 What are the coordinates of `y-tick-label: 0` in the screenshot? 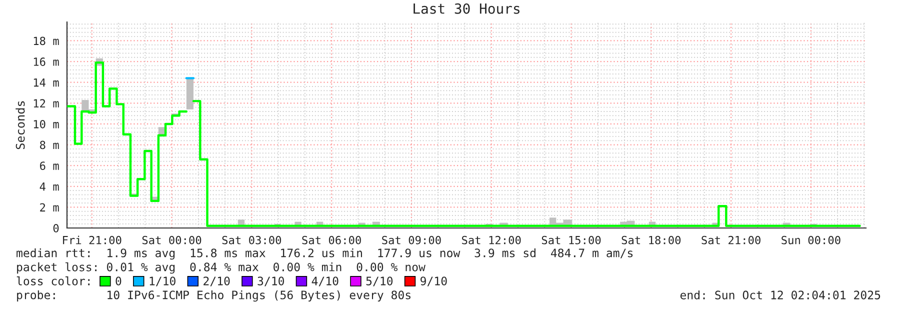 It's located at (56, 228).